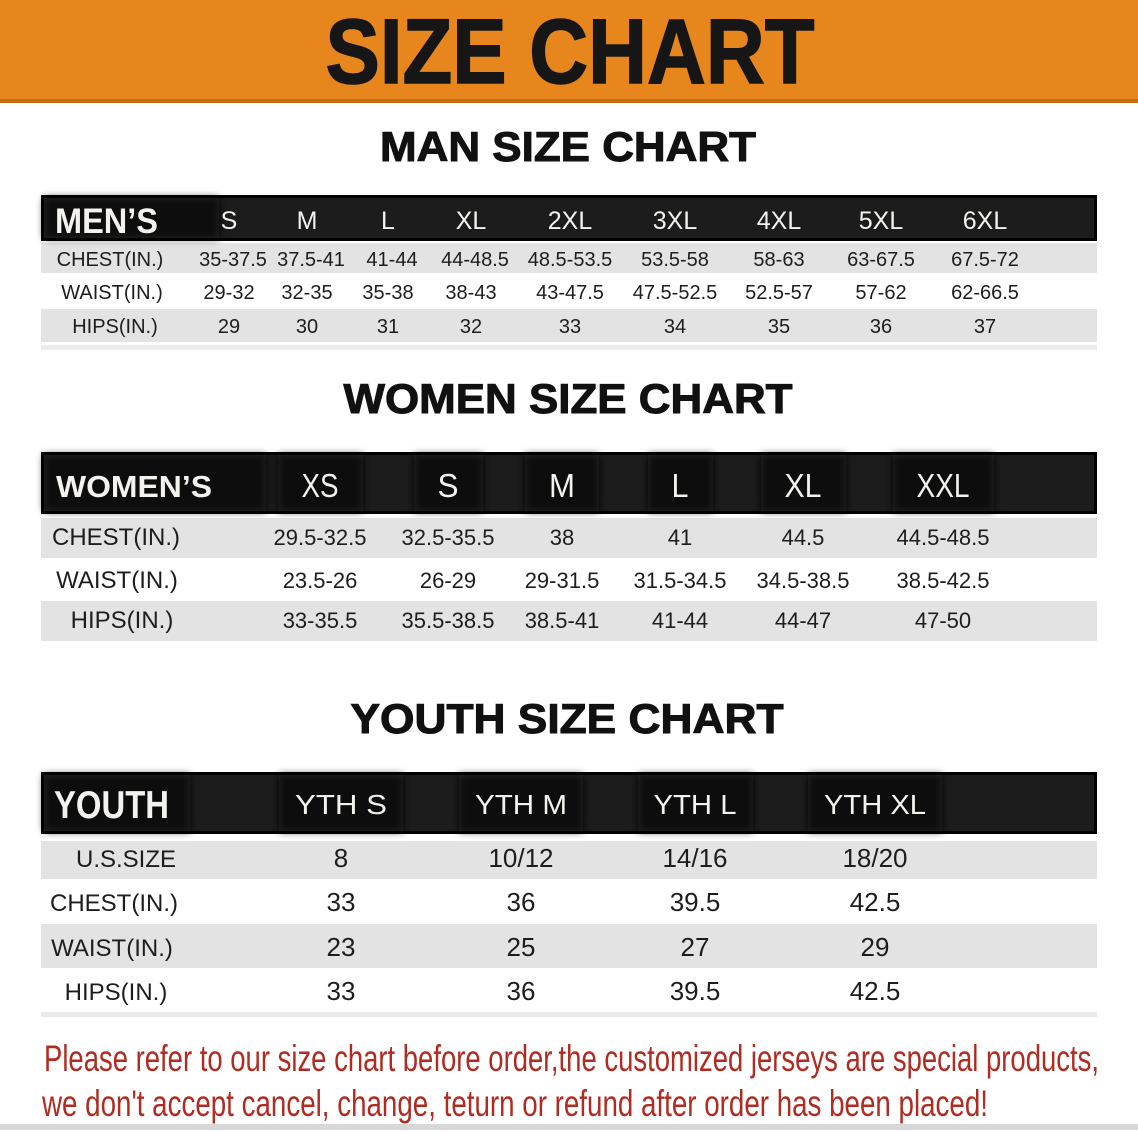 Image resolution: width=1138 pixels, height=1132 pixels. What do you see at coordinates (680, 580) in the screenshot?
I see `svg-text: 31.5-34.5` at bounding box center [680, 580].